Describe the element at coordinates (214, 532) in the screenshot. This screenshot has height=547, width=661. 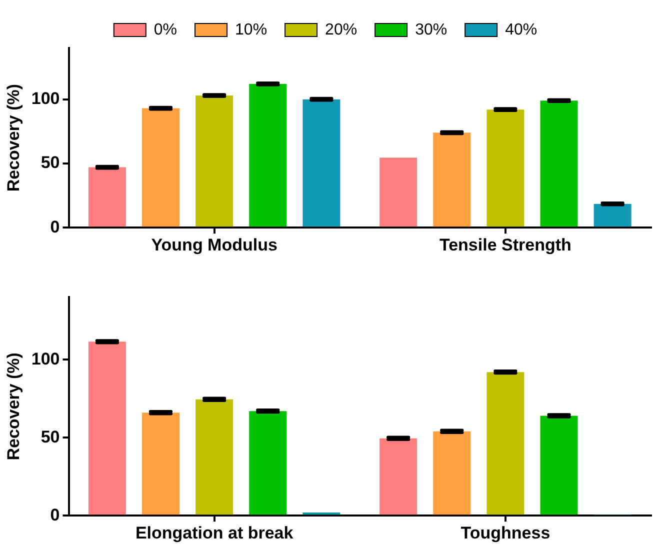
I see `x-tick-label: Elongation at break` at that location.